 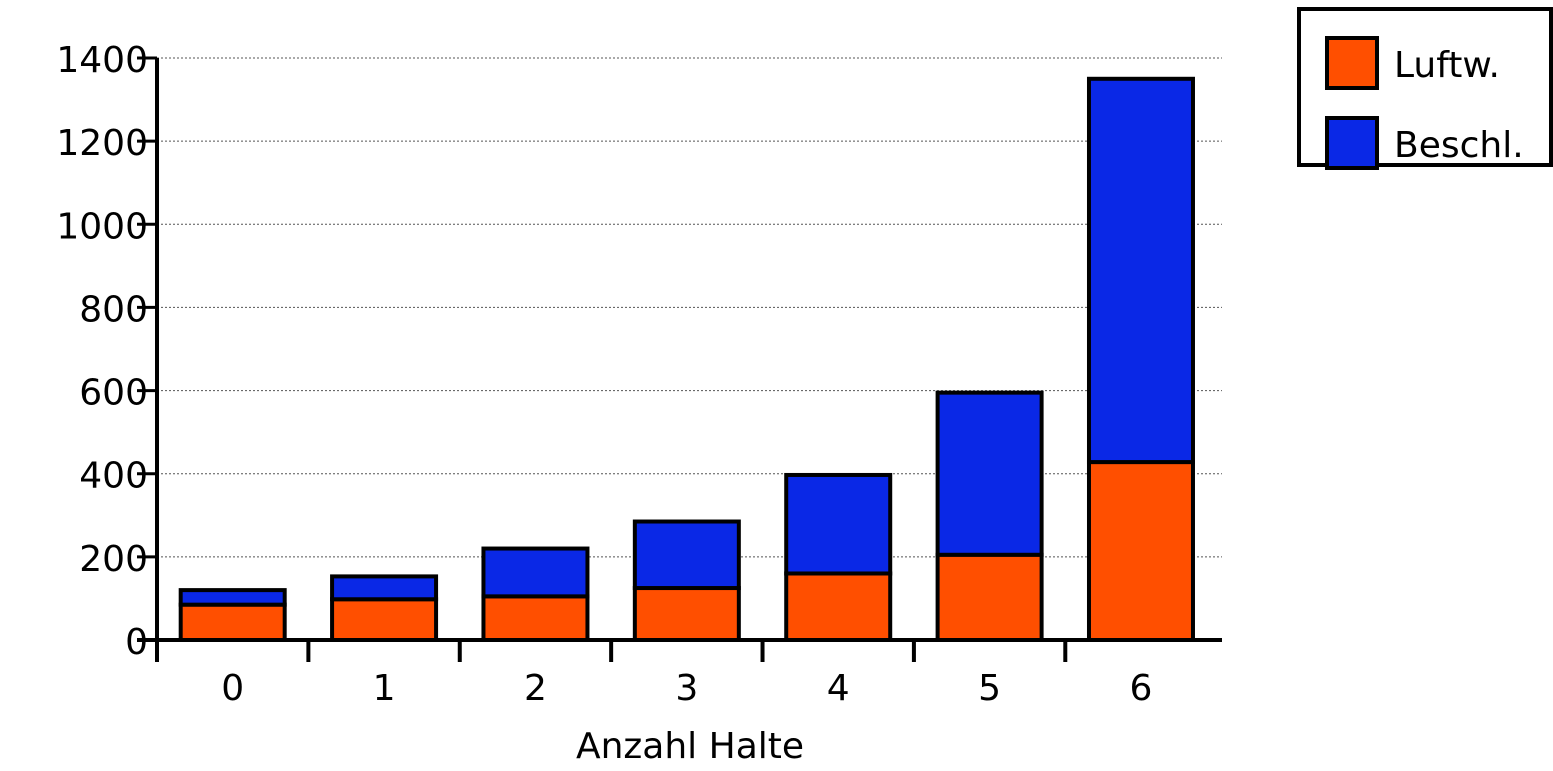 I want to click on legend-label: Beschl., so click(x=1459, y=145).